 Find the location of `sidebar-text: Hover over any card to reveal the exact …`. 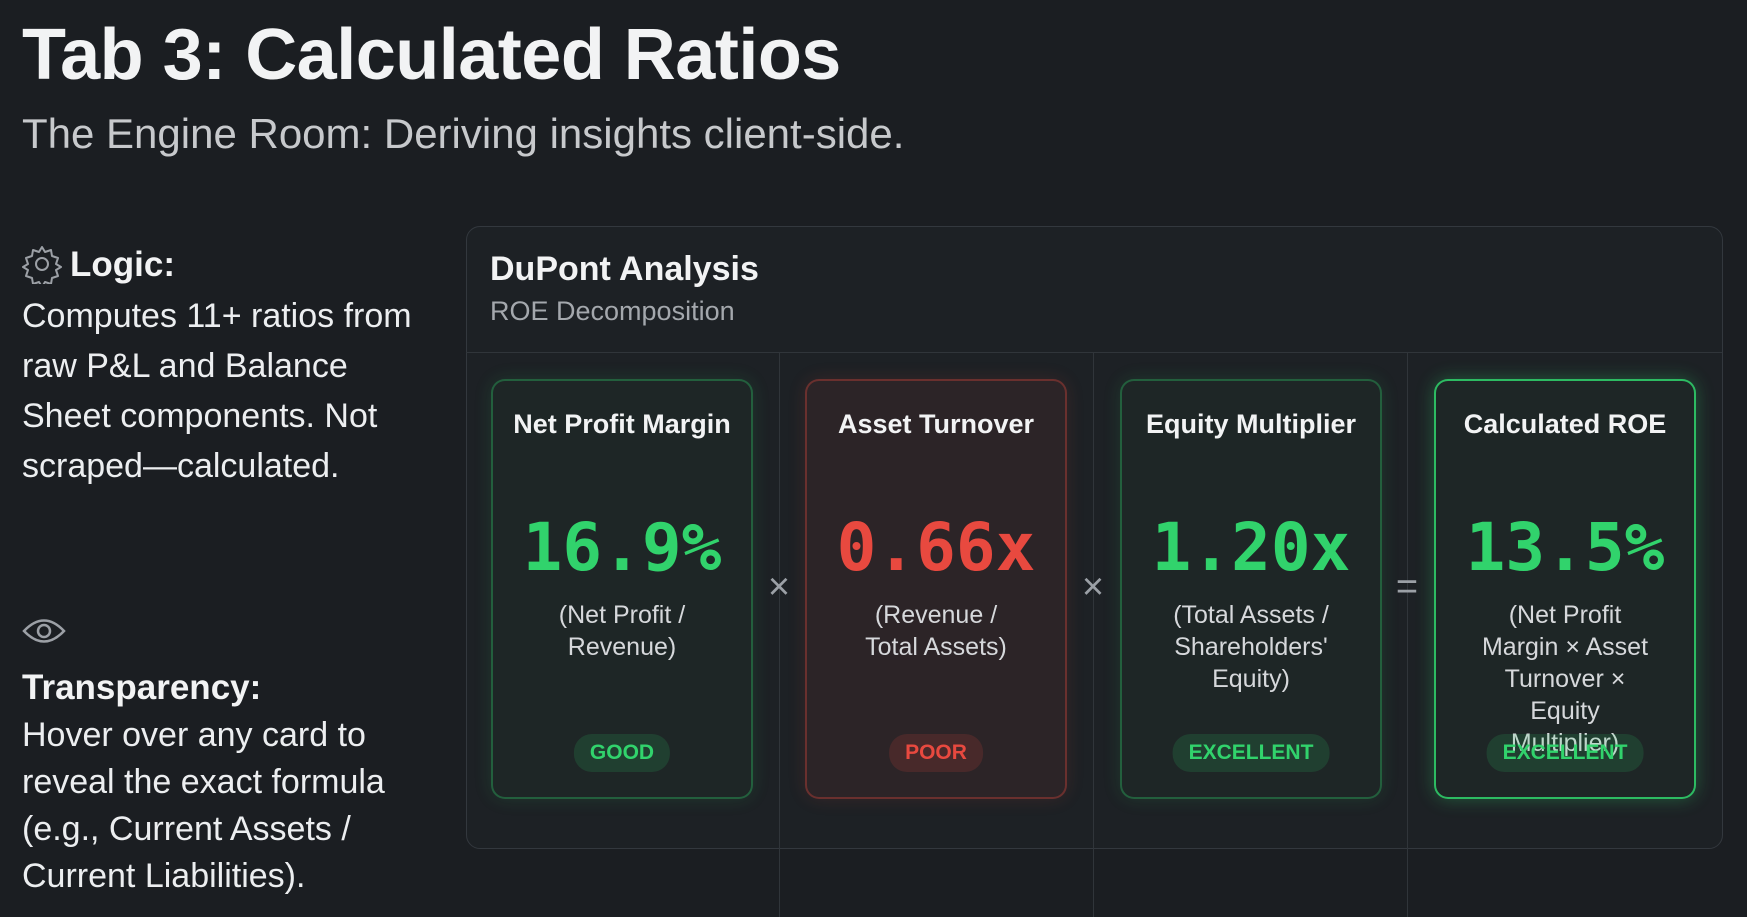

sidebar-text: Hover over any card to reveal the exact … is located at coordinates (203, 805).